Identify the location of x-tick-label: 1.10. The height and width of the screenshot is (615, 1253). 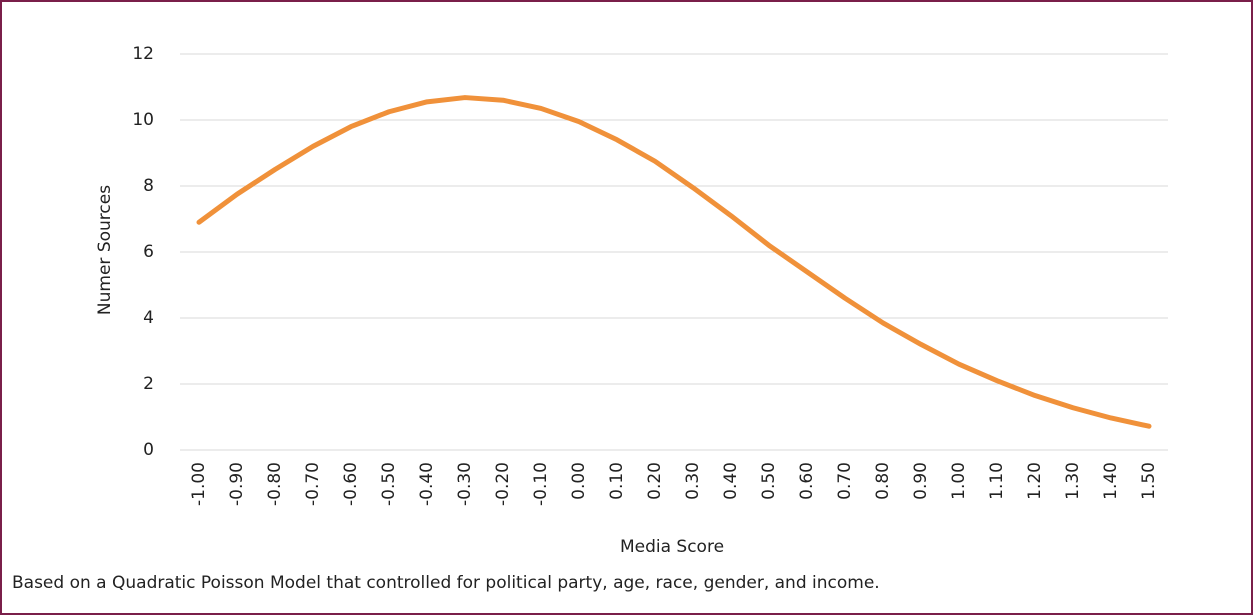
(997, 481).